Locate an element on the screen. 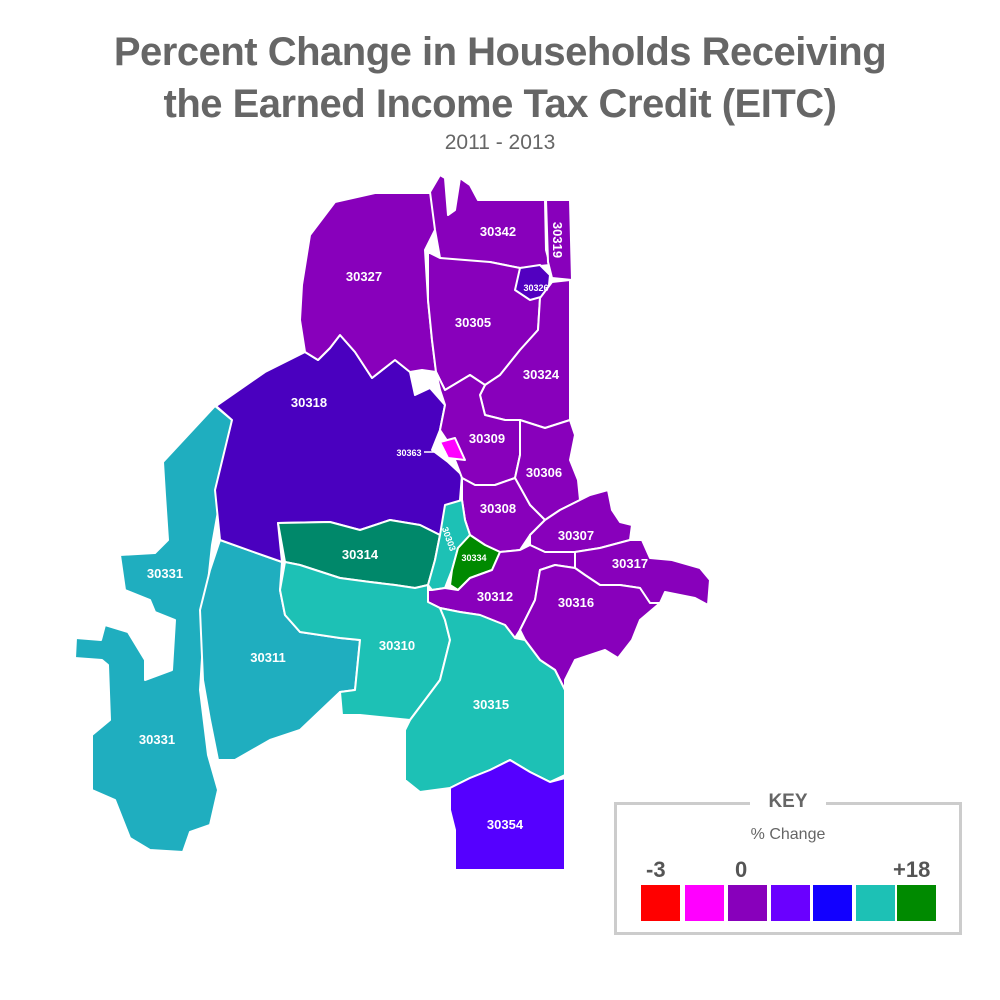 Image resolution: width=1000 pixels, height=1000 pixels. legend-min-label: -3 is located at coordinates (656, 869).